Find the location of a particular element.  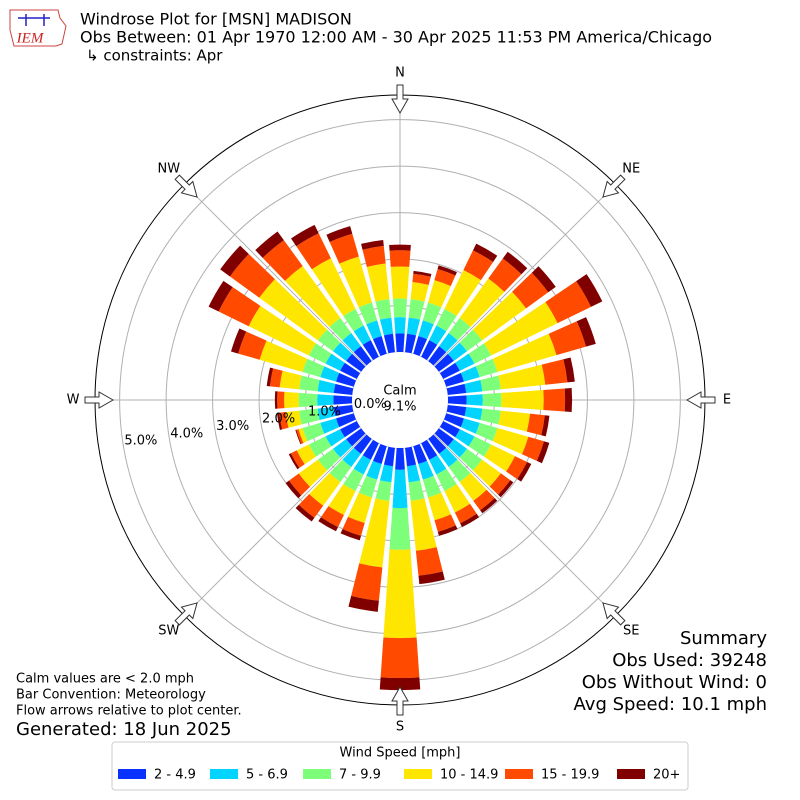

legend-box is located at coordinates (400, 766).